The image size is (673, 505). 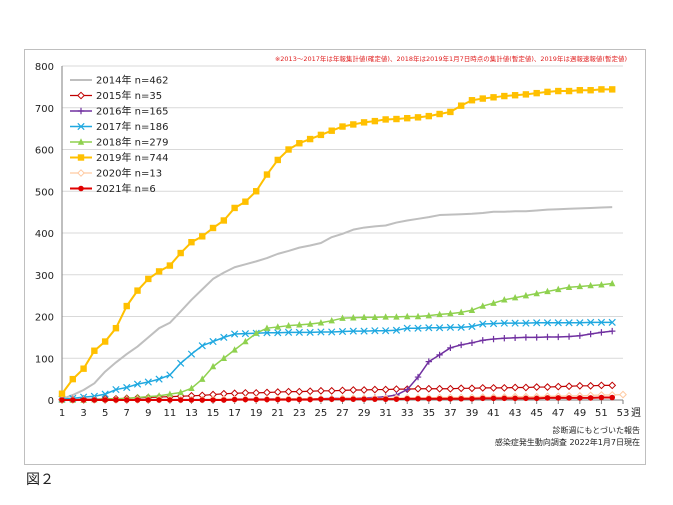 What do you see at coordinates (127, 413) in the screenshot?
I see `x-tick-label: 7` at bounding box center [127, 413].